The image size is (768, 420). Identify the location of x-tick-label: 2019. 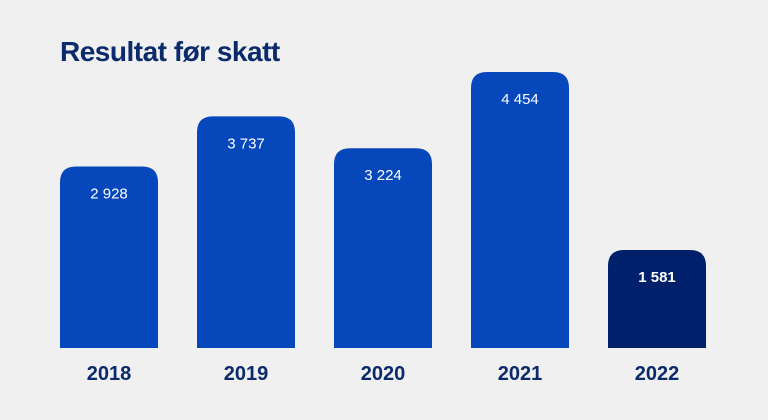
(246, 374).